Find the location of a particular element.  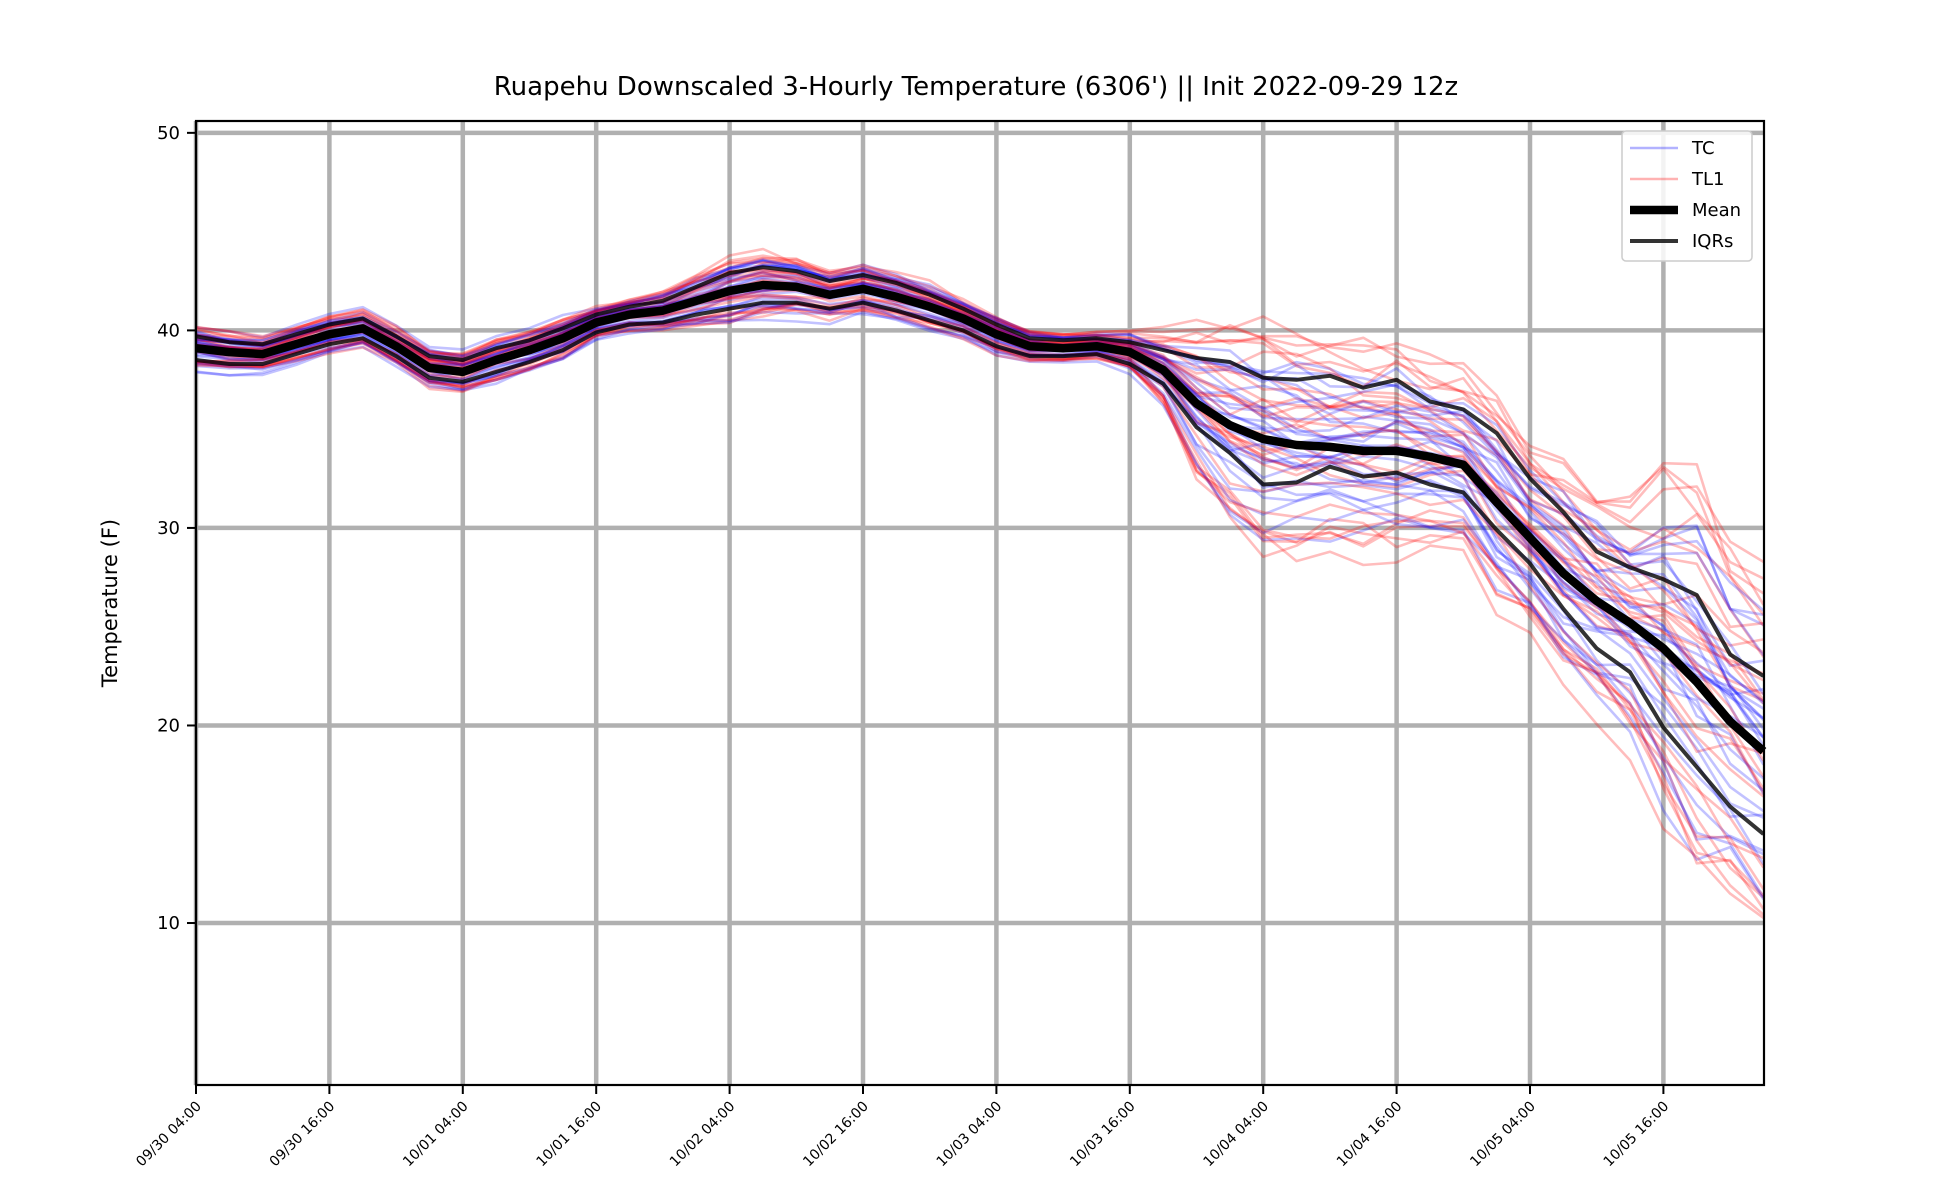

legend-label: Mean is located at coordinates (1716, 210).